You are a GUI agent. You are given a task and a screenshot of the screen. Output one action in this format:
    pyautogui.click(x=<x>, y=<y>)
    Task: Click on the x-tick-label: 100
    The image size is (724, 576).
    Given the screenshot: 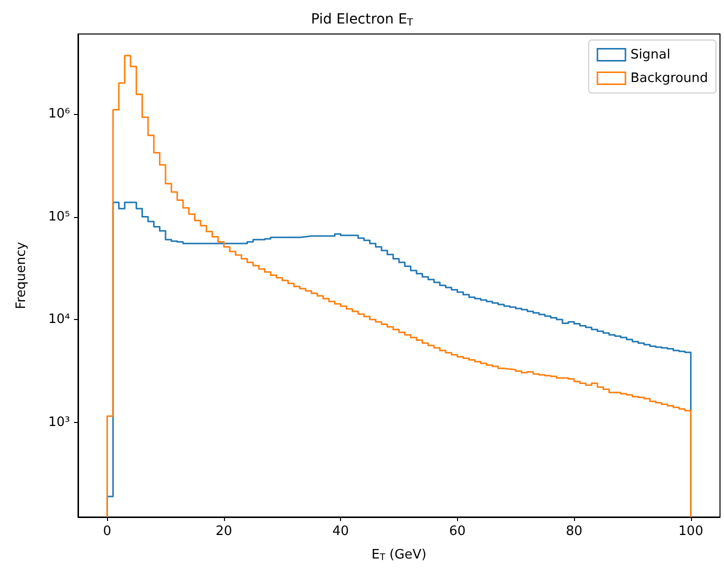 What is the action you would take?
    pyautogui.click(x=691, y=531)
    